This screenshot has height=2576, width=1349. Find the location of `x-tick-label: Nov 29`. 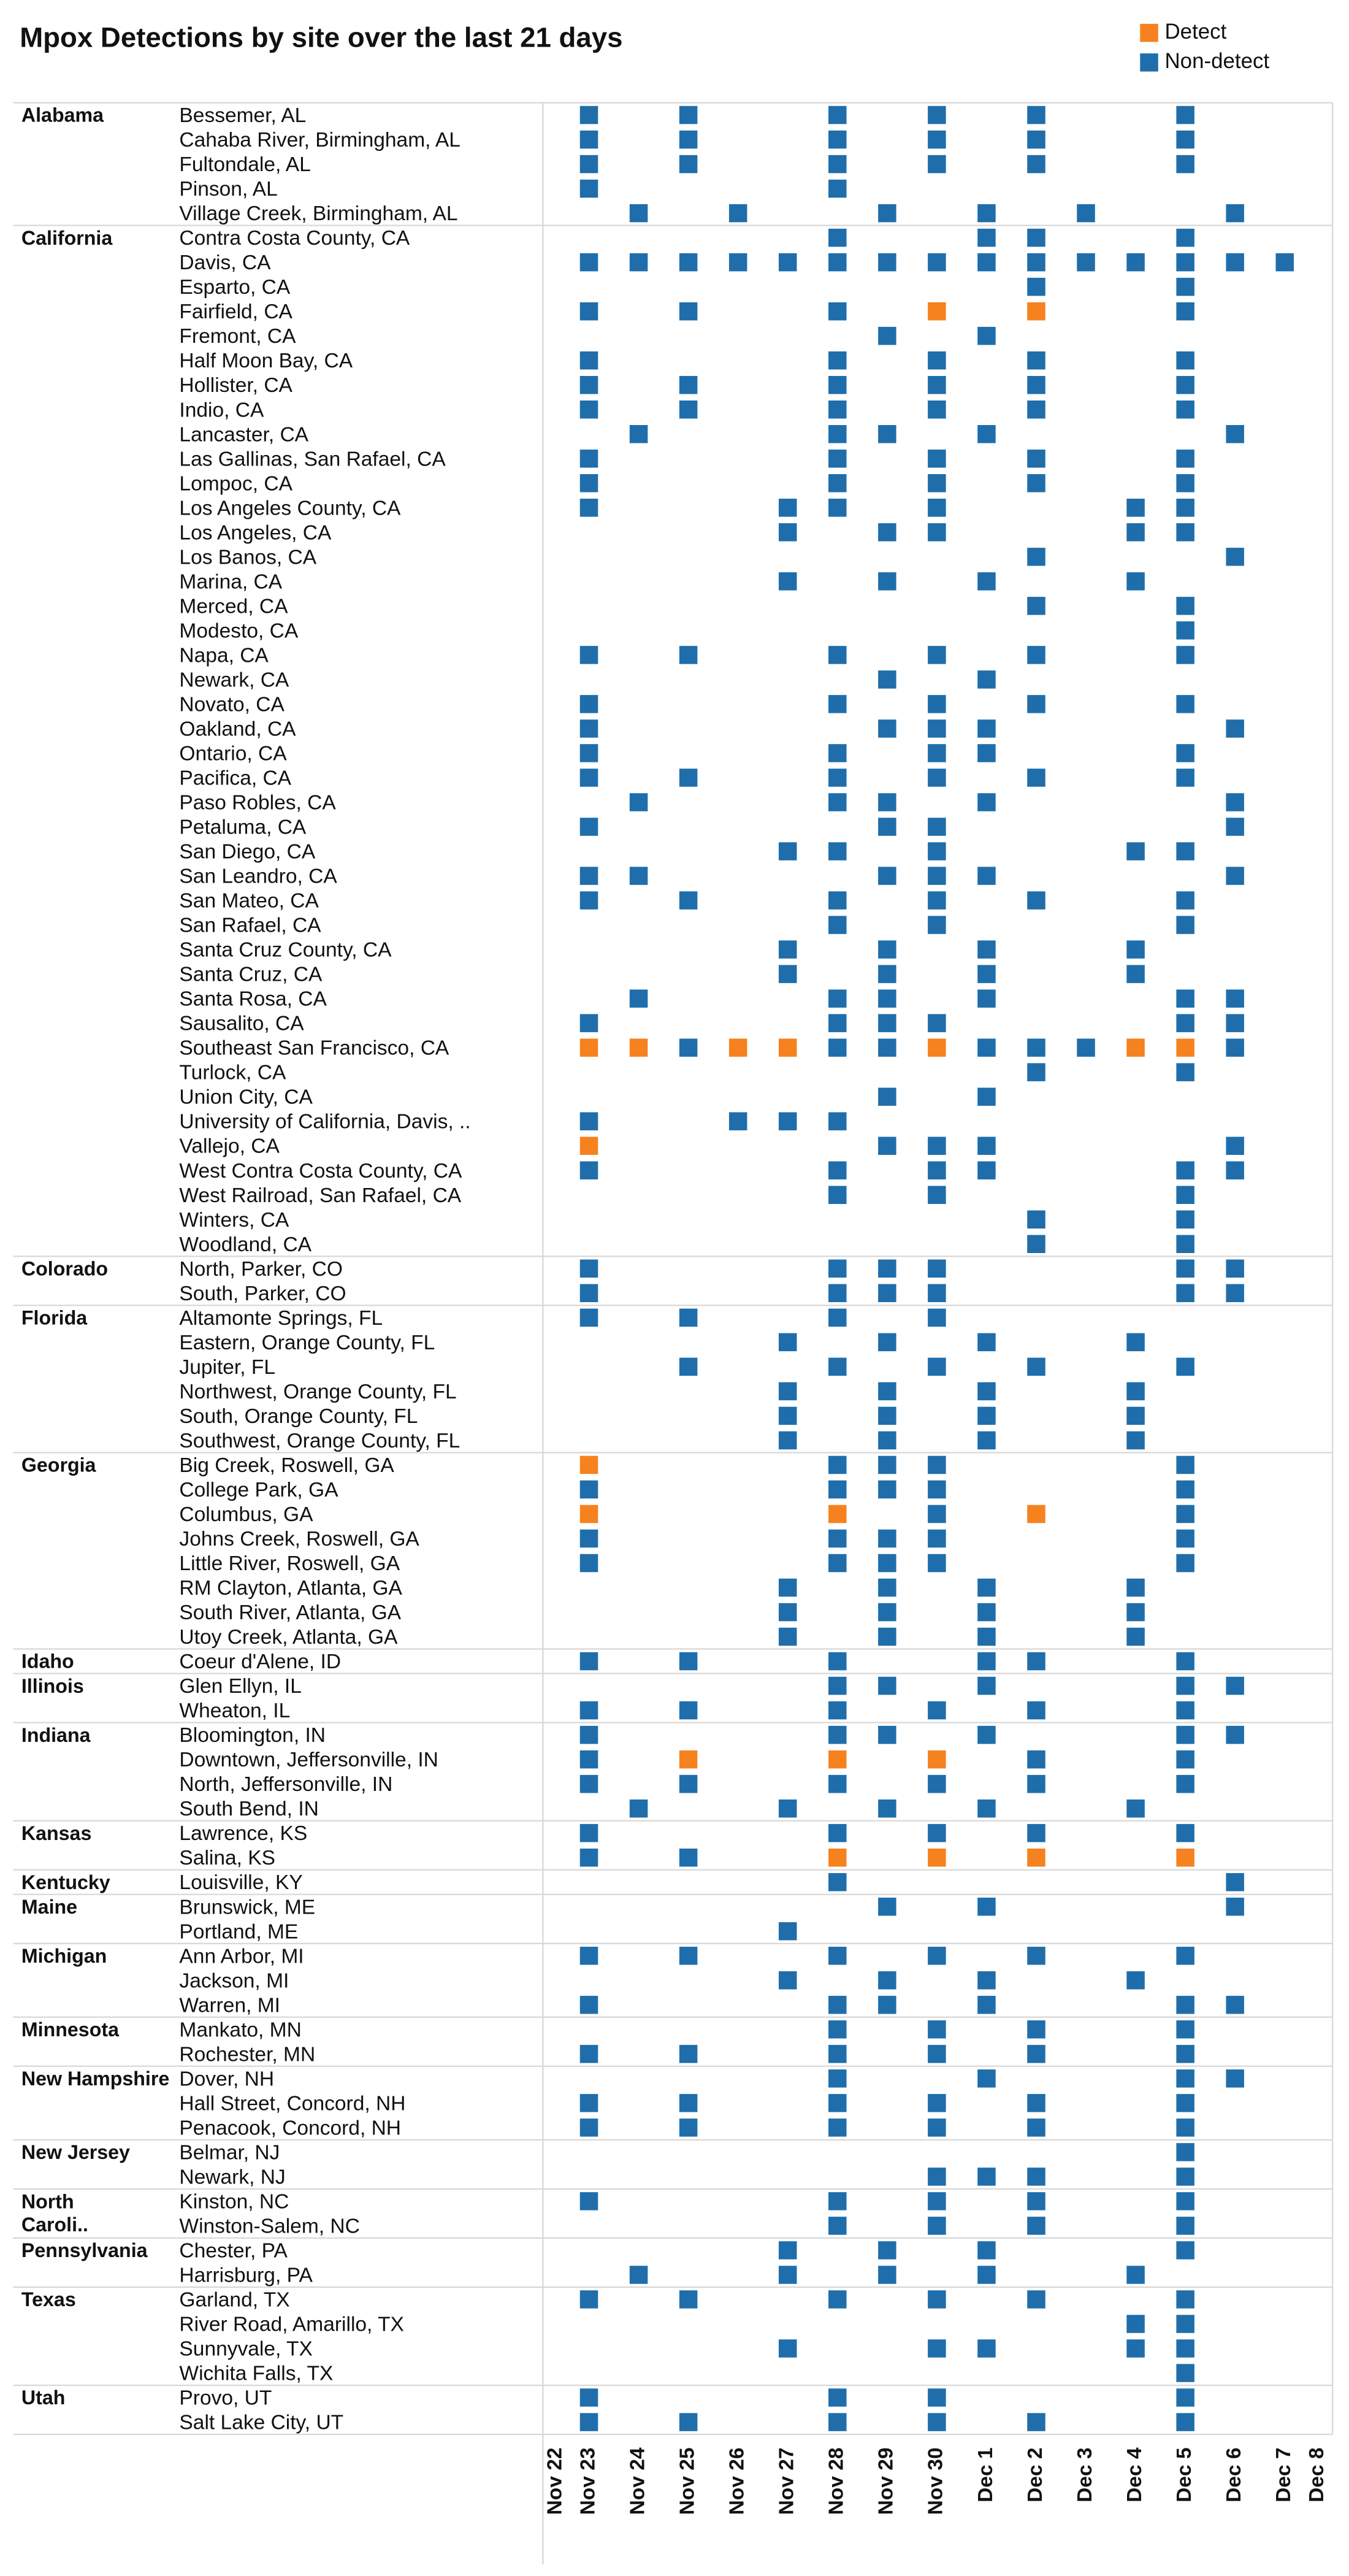

x-tick-label: Nov 29 is located at coordinates (886, 2481).